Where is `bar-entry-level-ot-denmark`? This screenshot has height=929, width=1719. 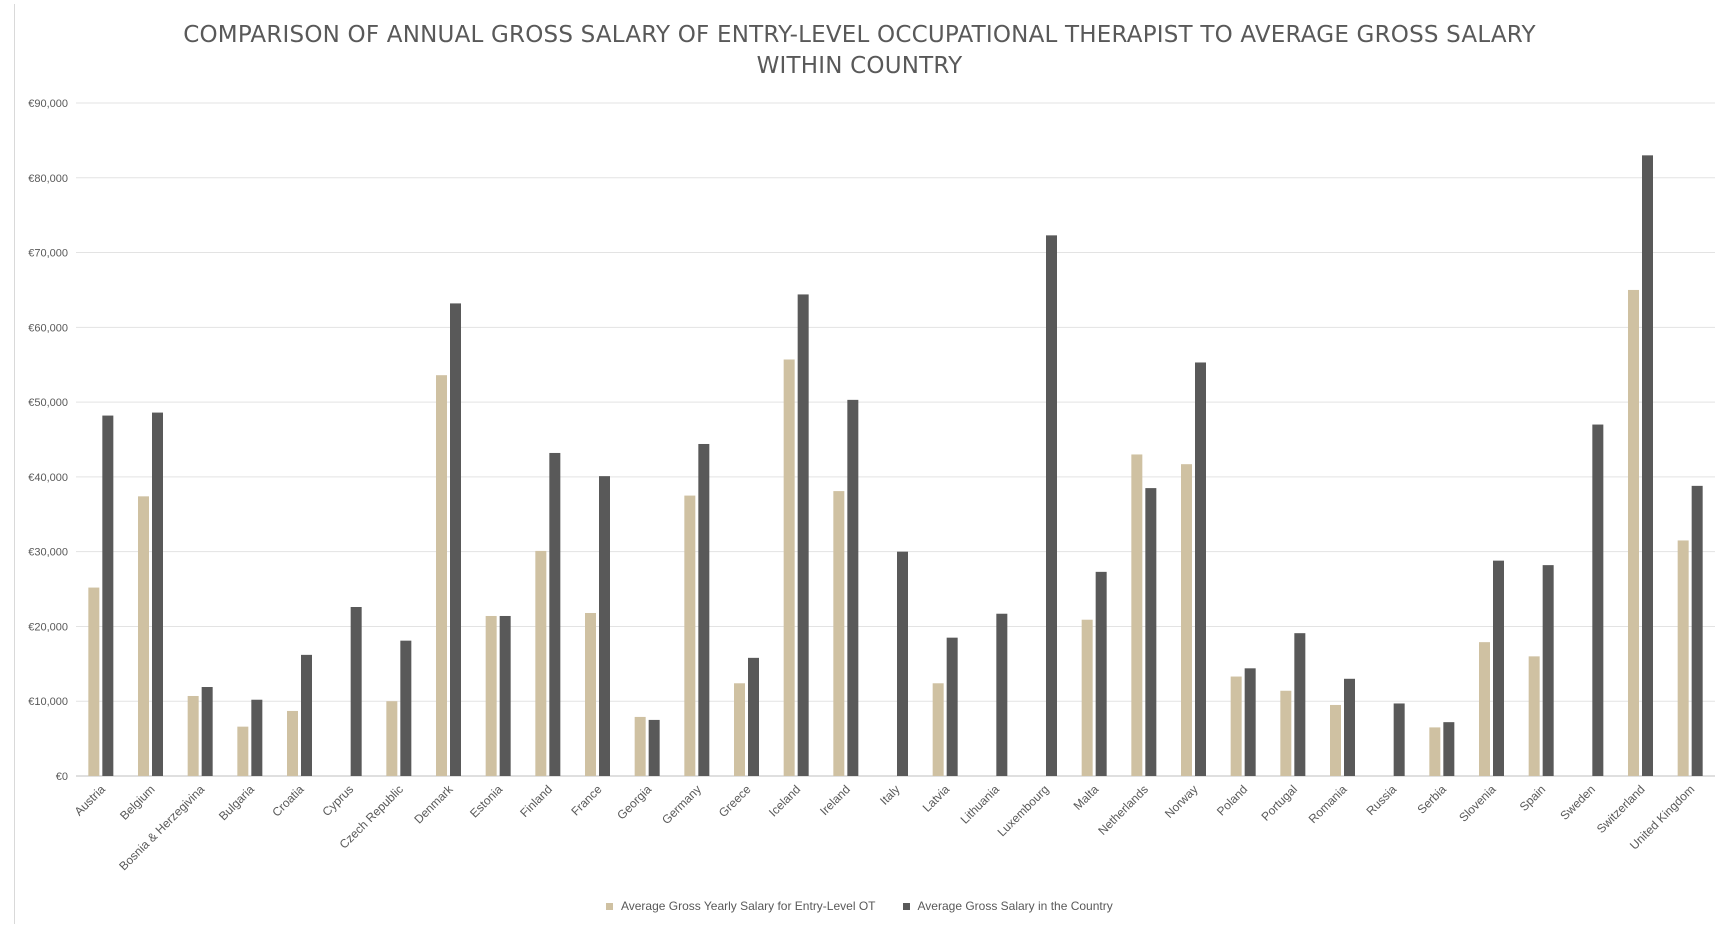 bar-entry-level-ot-denmark is located at coordinates (441, 575).